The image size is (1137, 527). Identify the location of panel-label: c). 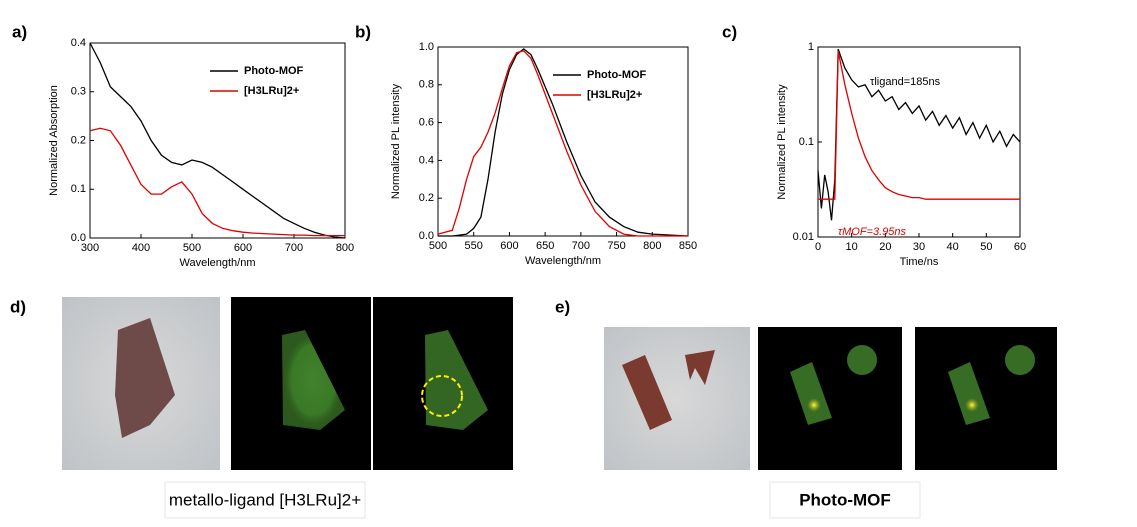
(729, 31).